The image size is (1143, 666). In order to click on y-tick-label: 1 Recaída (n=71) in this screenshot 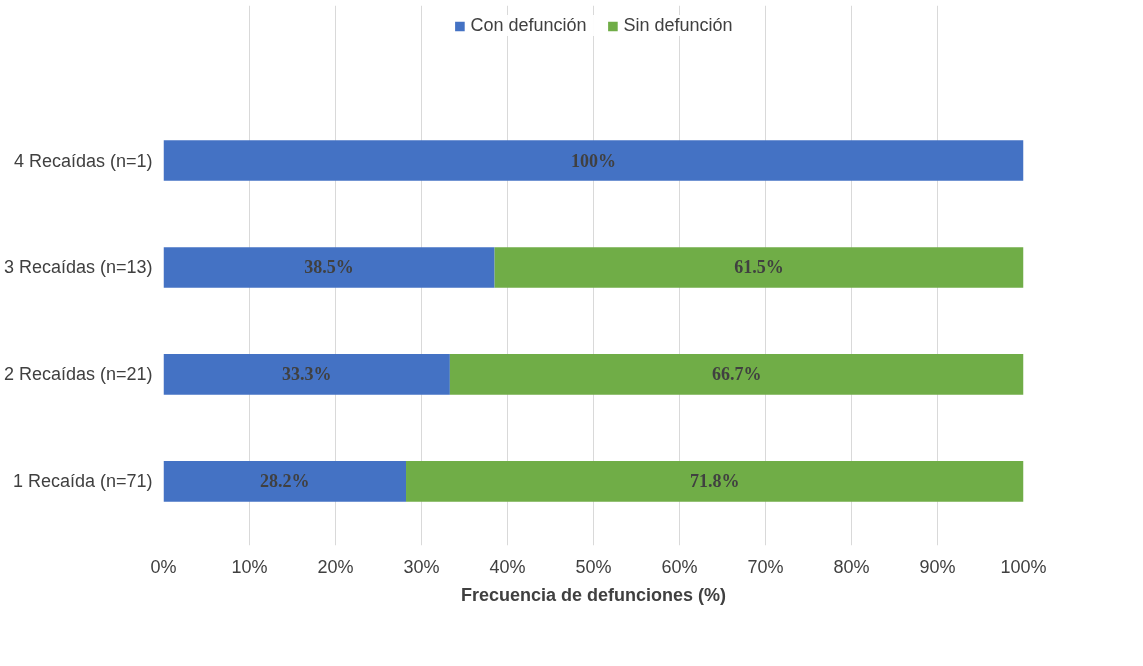, I will do `click(82, 481)`.